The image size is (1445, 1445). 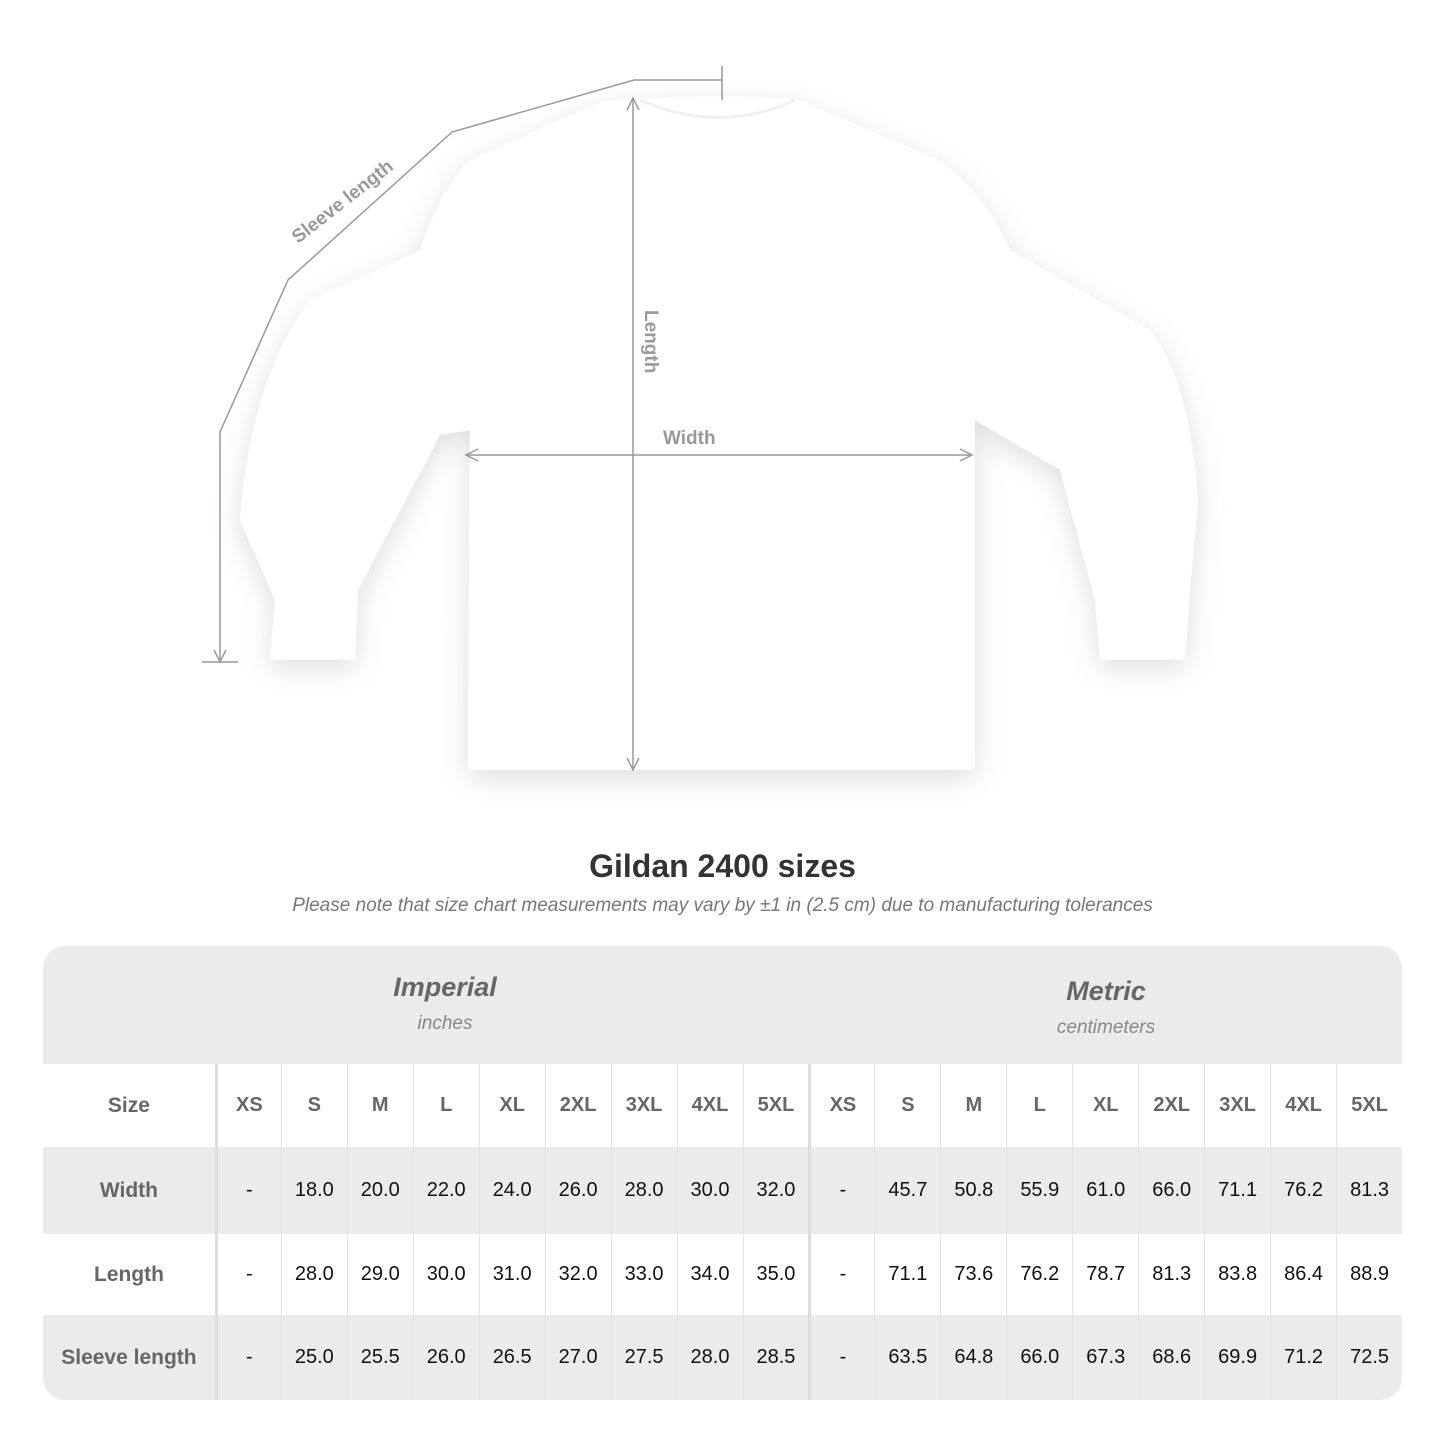 I want to click on imperial-value-cell: 18.0, so click(x=313, y=1190).